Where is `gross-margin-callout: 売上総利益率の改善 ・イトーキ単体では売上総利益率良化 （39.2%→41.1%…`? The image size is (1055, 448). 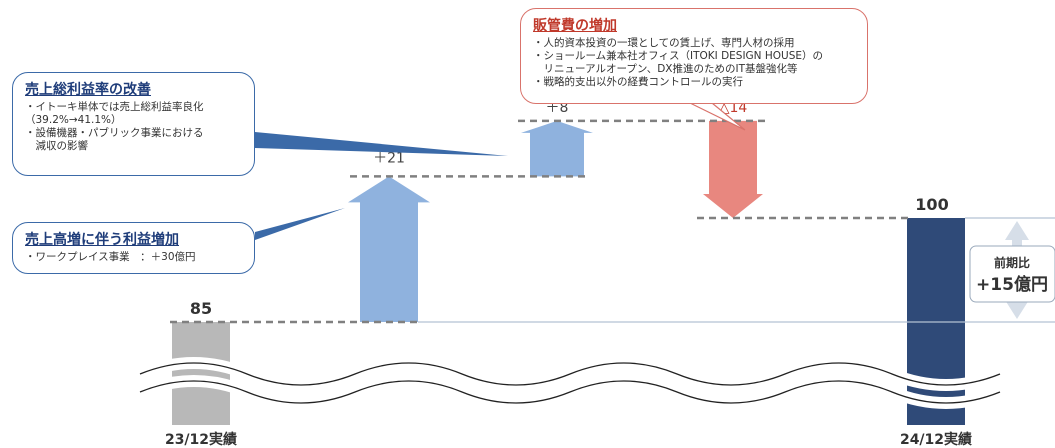 gross-margin-callout: 売上総利益率の改善 ・イトーキ単体では売上総利益率良化 （39.2%→41.1%… is located at coordinates (133, 124).